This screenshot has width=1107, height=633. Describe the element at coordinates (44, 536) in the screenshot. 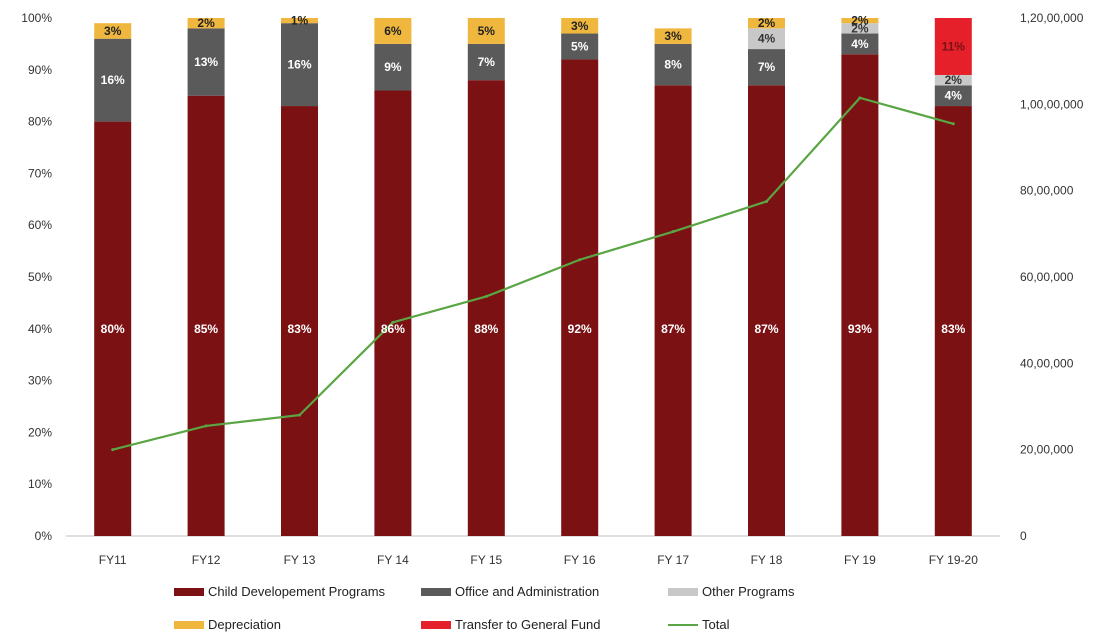

I see `y-left-tick-label: 0%` at that location.